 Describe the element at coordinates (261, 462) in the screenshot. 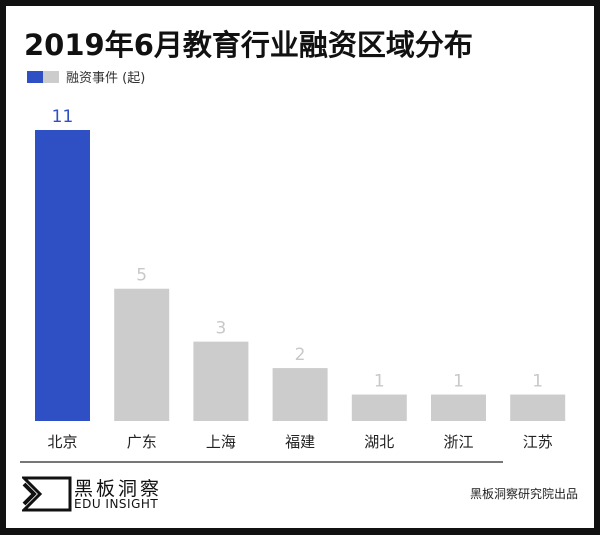

I see `divider` at that location.